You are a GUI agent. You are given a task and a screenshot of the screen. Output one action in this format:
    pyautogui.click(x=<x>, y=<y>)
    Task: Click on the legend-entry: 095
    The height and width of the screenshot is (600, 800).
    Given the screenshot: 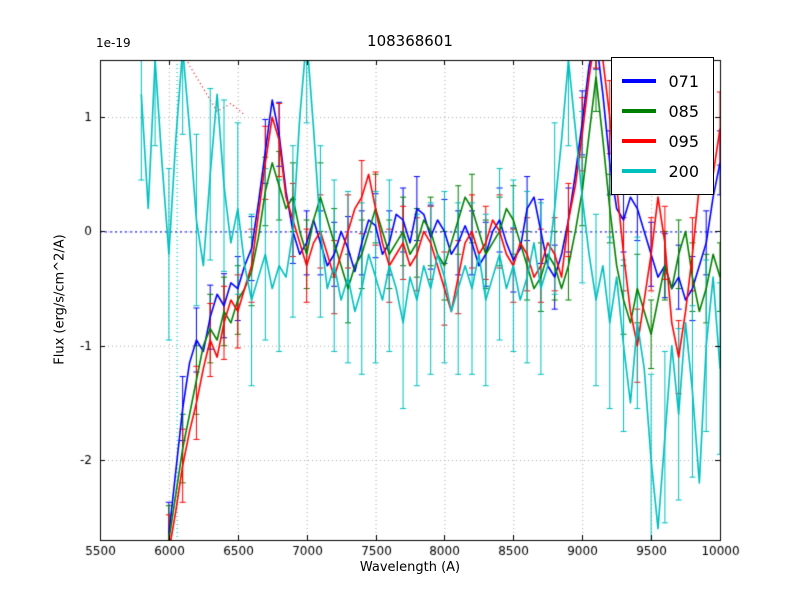 What is the action you would take?
    pyautogui.click(x=660, y=141)
    